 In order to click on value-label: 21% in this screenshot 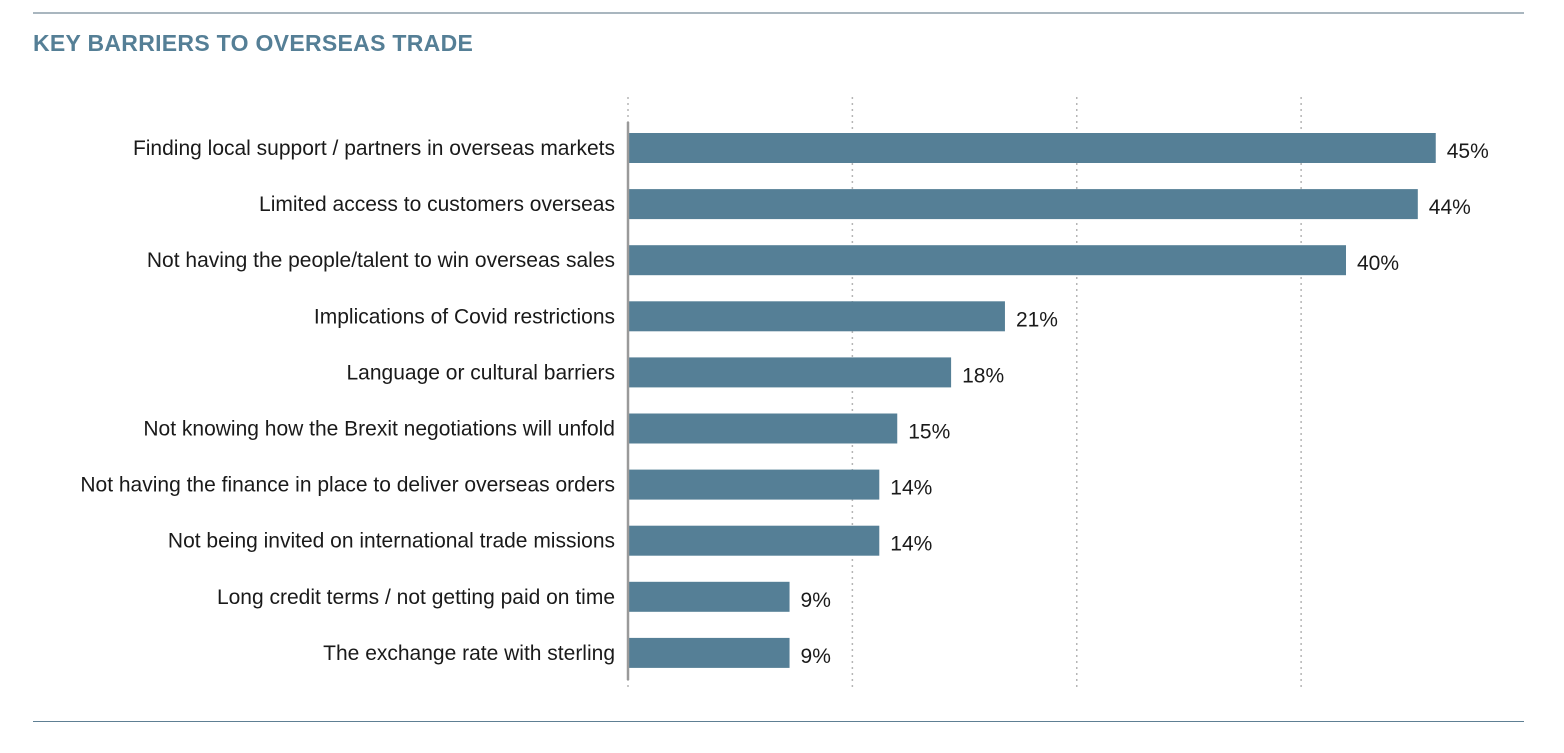, I will do `click(1037, 319)`.